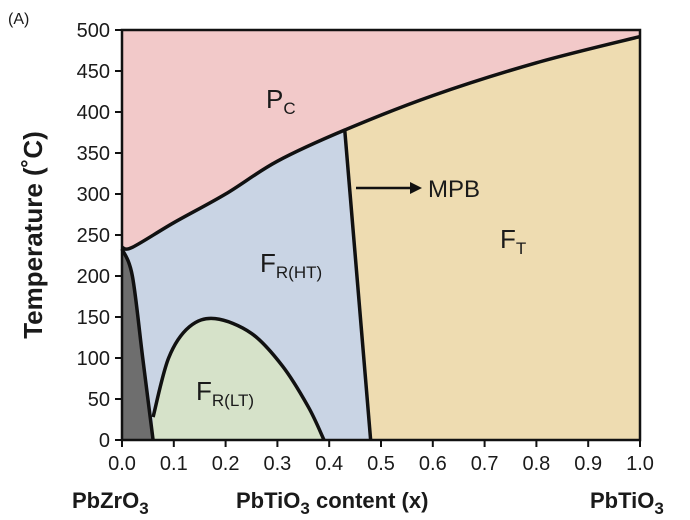 The image size is (690, 520). I want to click on rhombo-lt-boundary-line, so click(238, 378).